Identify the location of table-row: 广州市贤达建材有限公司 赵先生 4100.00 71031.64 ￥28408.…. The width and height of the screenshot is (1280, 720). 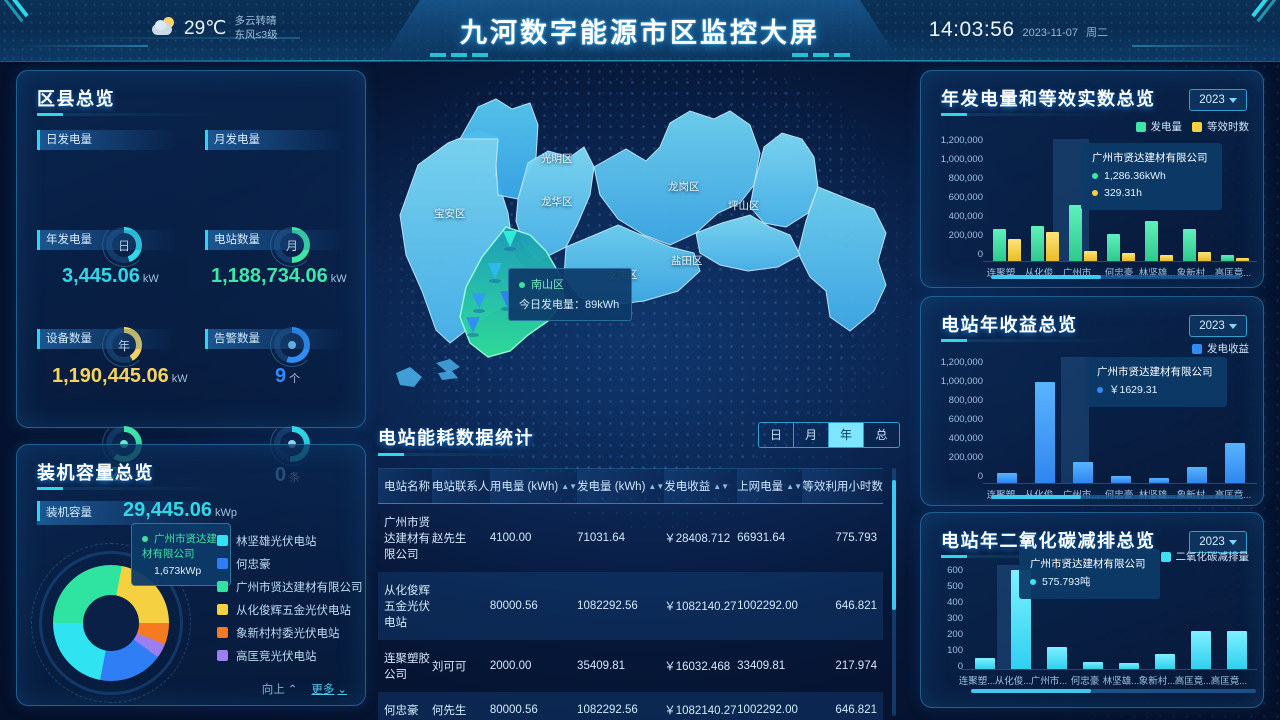
(630, 538).